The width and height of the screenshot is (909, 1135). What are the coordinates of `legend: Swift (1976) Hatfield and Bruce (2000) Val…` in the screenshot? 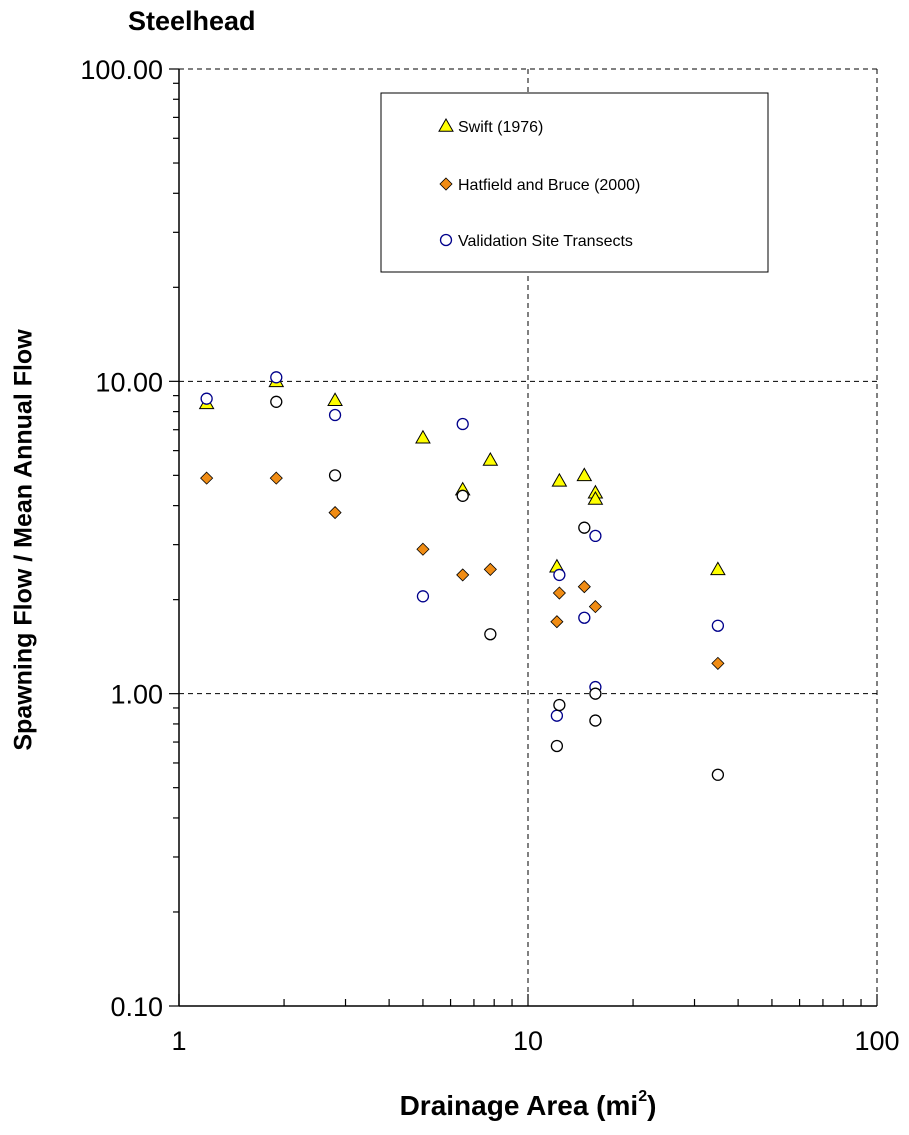 It's located at (574, 182).